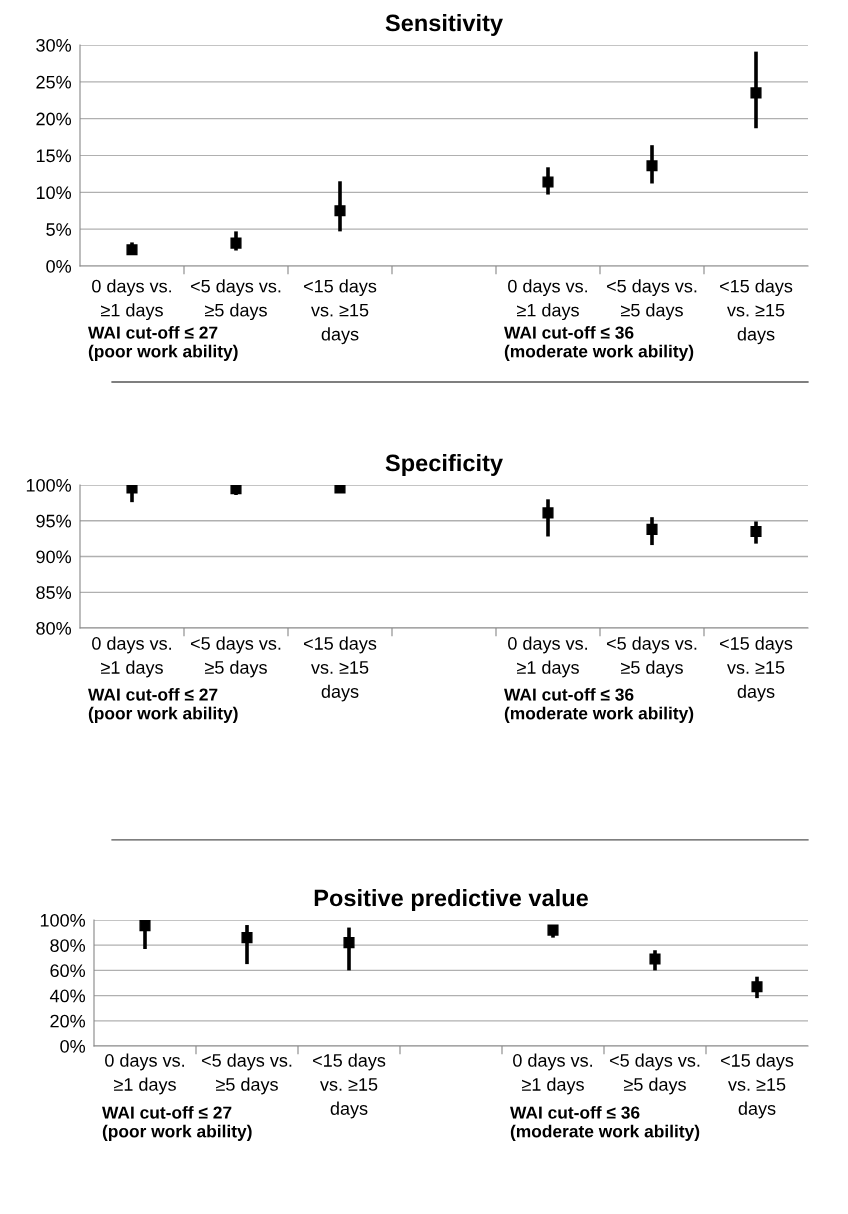 The image size is (848, 1214). What do you see at coordinates (444, 25) in the screenshot?
I see `chart-title: Sensitivity` at bounding box center [444, 25].